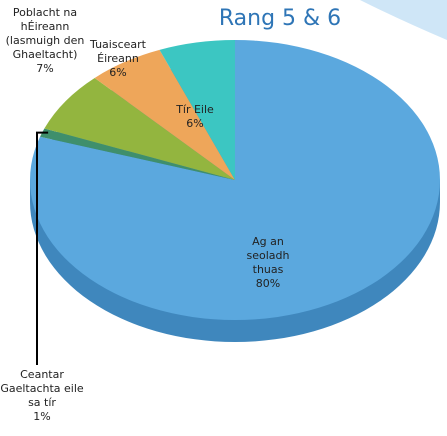  I want to click on value-label: 7%, so click(45, 68).